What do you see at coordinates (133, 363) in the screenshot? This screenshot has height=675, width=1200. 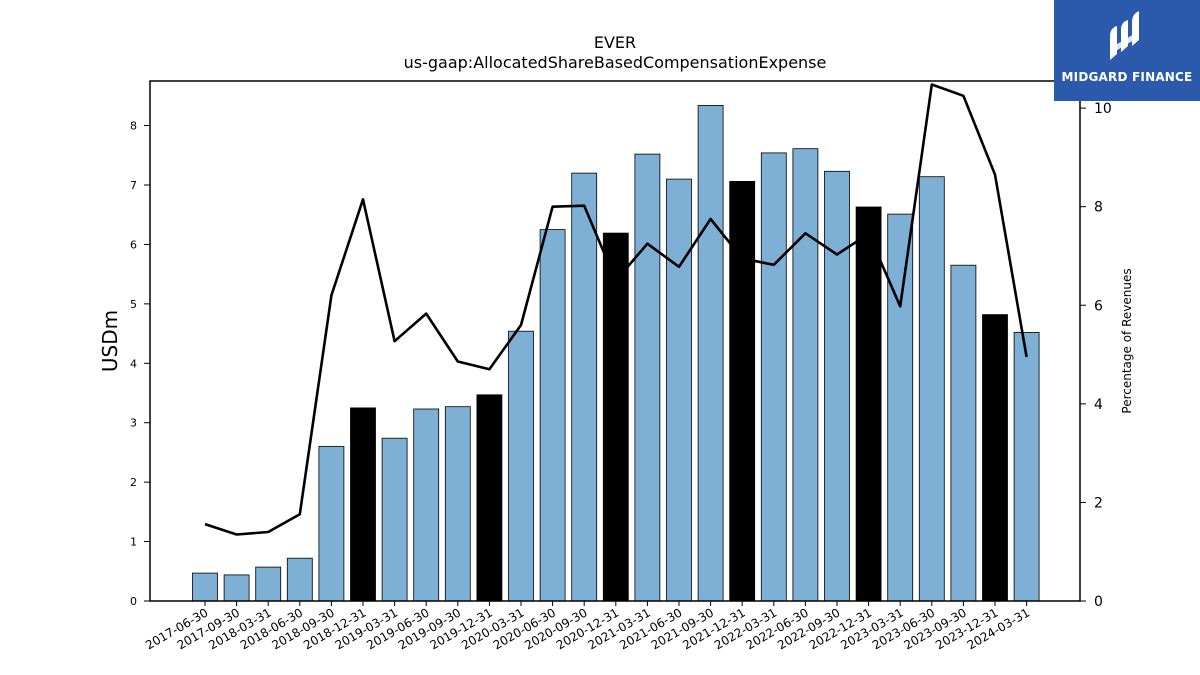 I see `y-tick-label: 4` at bounding box center [133, 363].